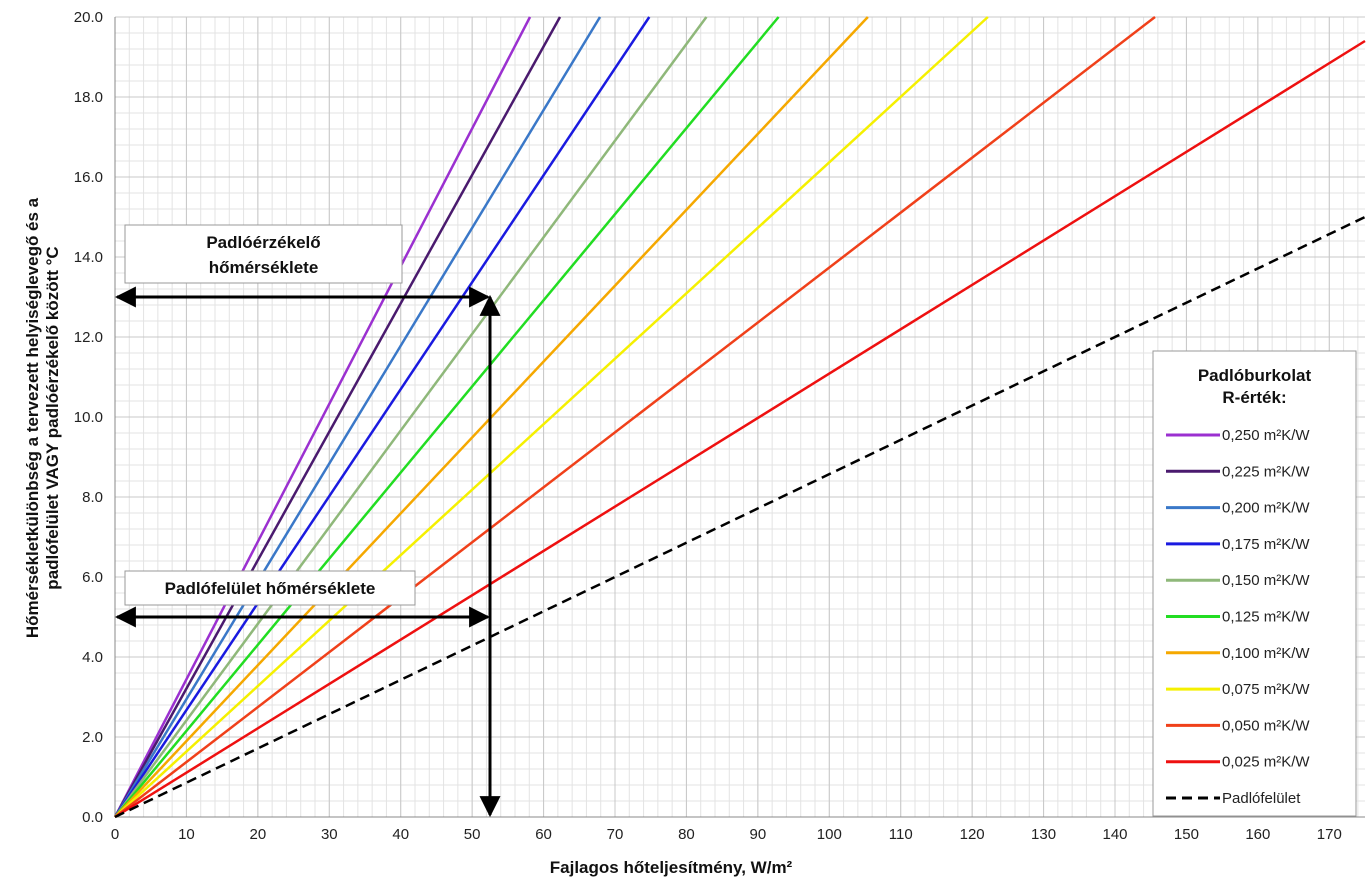 This screenshot has height=886, width=1371. Describe the element at coordinates (329, 834) in the screenshot. I see `x-tick-label: 30` at that location.